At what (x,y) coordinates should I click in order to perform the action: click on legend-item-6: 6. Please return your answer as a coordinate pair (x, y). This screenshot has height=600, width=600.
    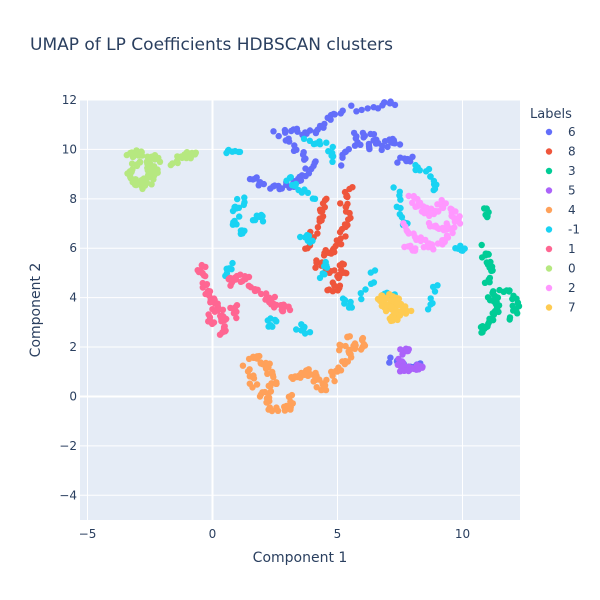
    Looking at the image, I should click on (560, 132).